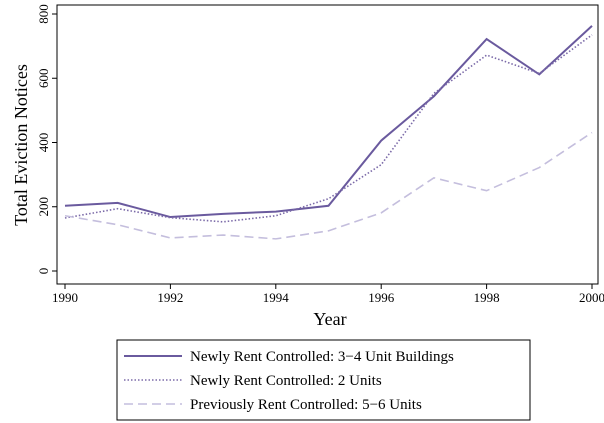 The height and width of the screenshot is (423, 604). What do you see at coordinates (487, 297) in the screenshot?
I see `x-tick-label: 1998` at bounding box center [487, 297].